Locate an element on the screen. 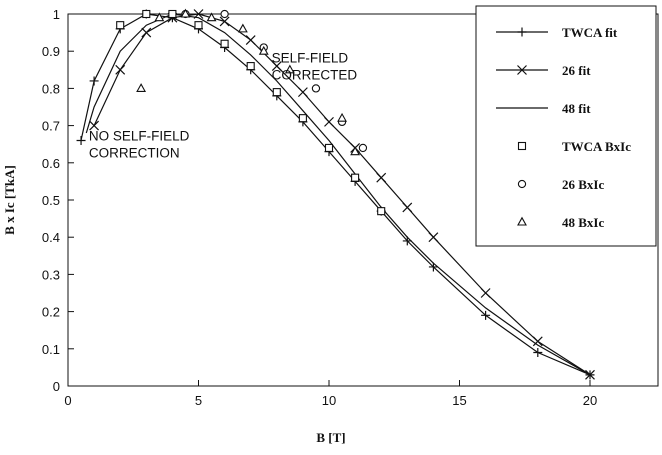  legend-label: 48 fit is located at coordinates (576, 108).